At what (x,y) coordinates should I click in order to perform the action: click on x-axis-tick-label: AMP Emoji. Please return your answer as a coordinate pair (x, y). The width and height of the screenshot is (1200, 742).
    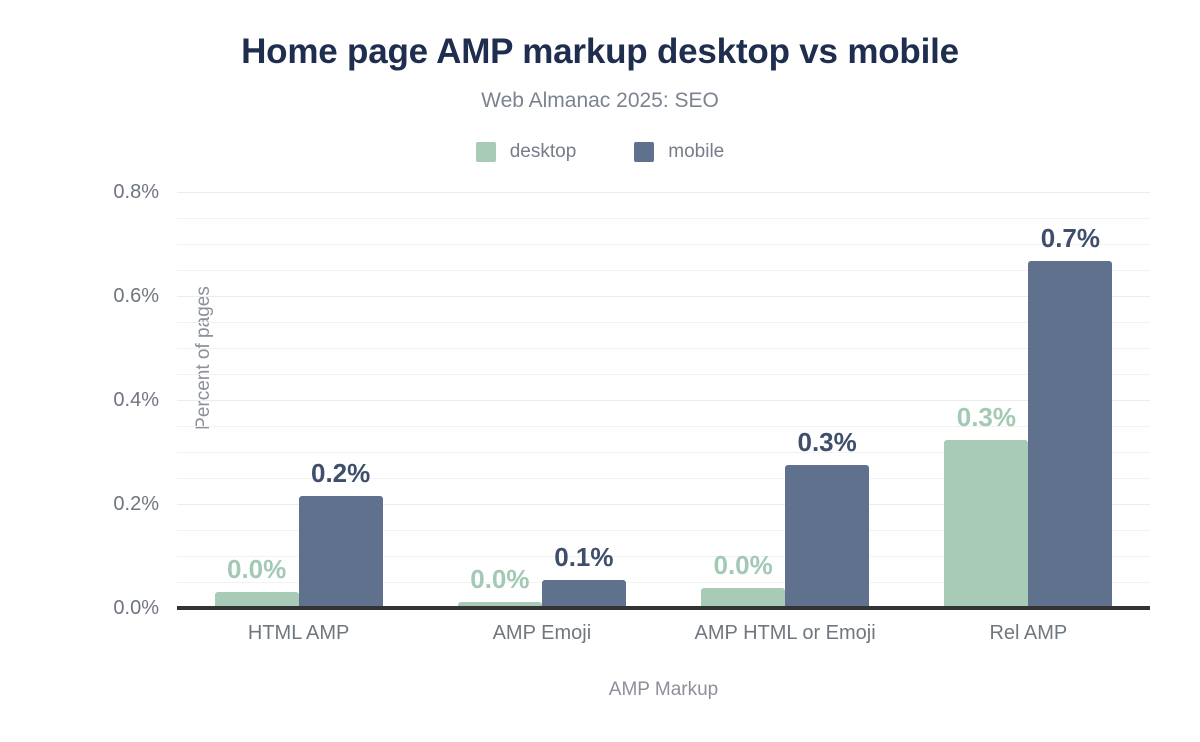
    Looking at the image, I should click on (542, 633).